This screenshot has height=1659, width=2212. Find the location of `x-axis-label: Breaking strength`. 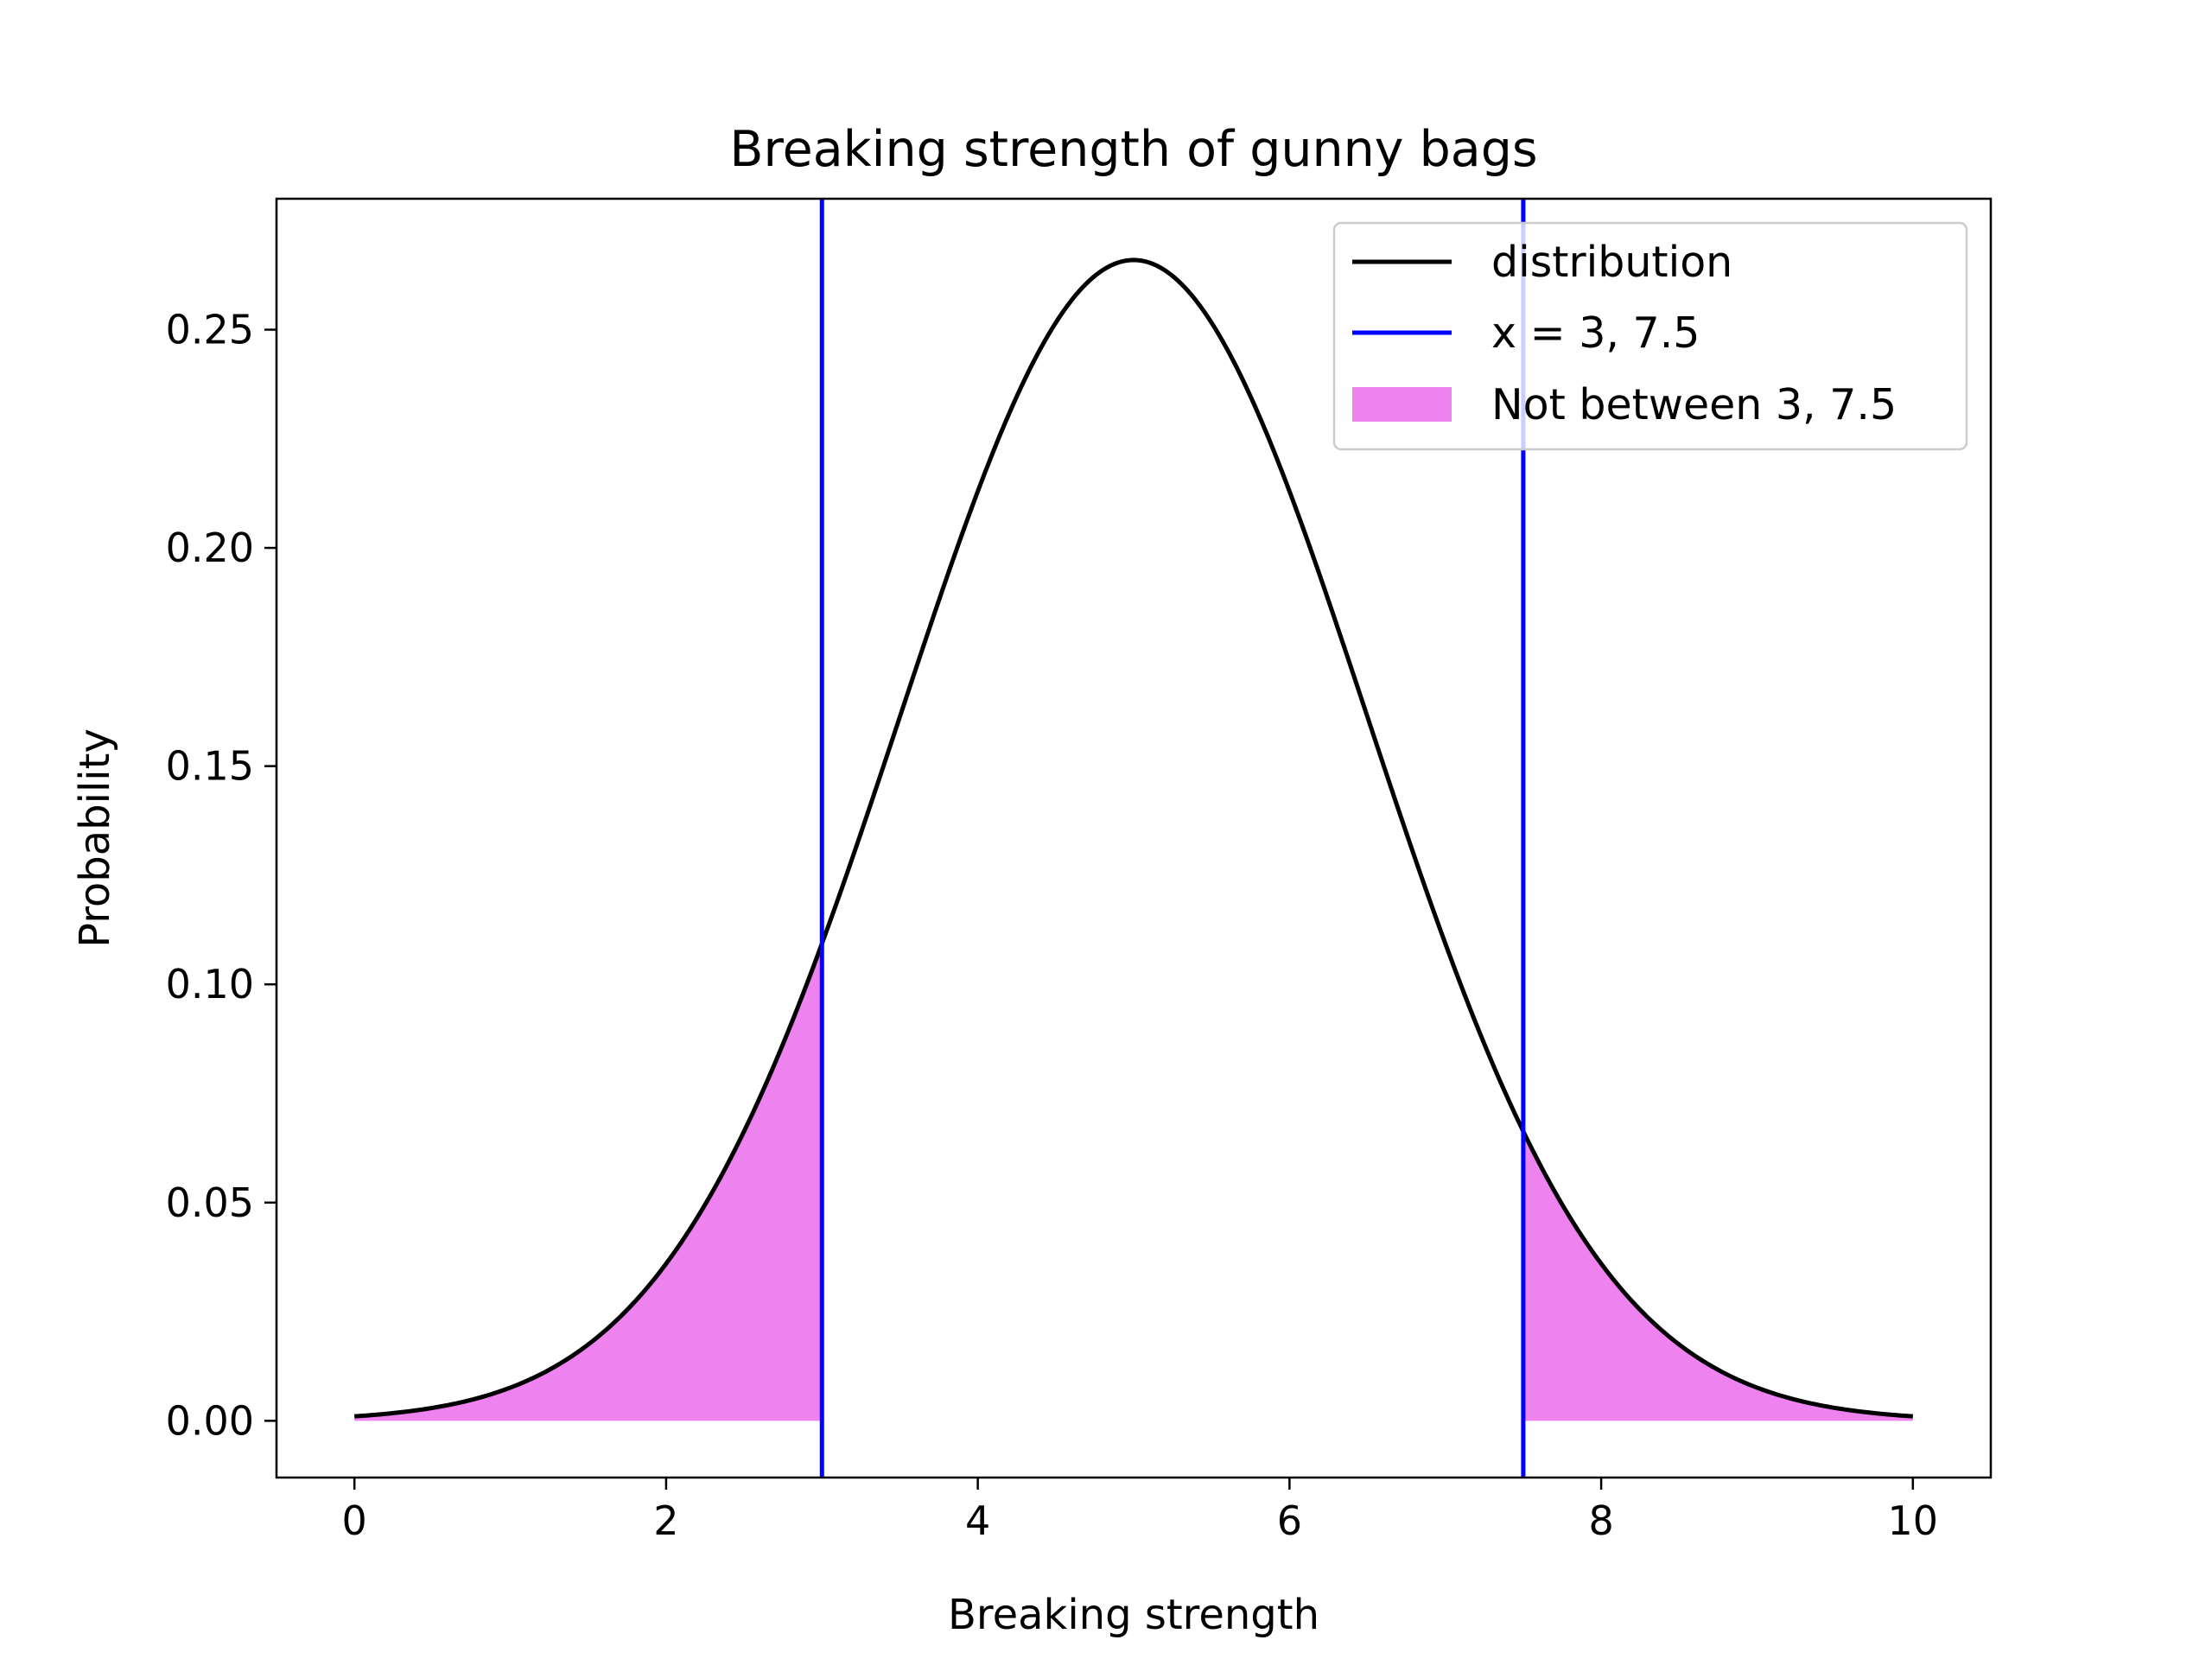

x-axis-label: Breaking strength is located at coordinates (1133, 1615).